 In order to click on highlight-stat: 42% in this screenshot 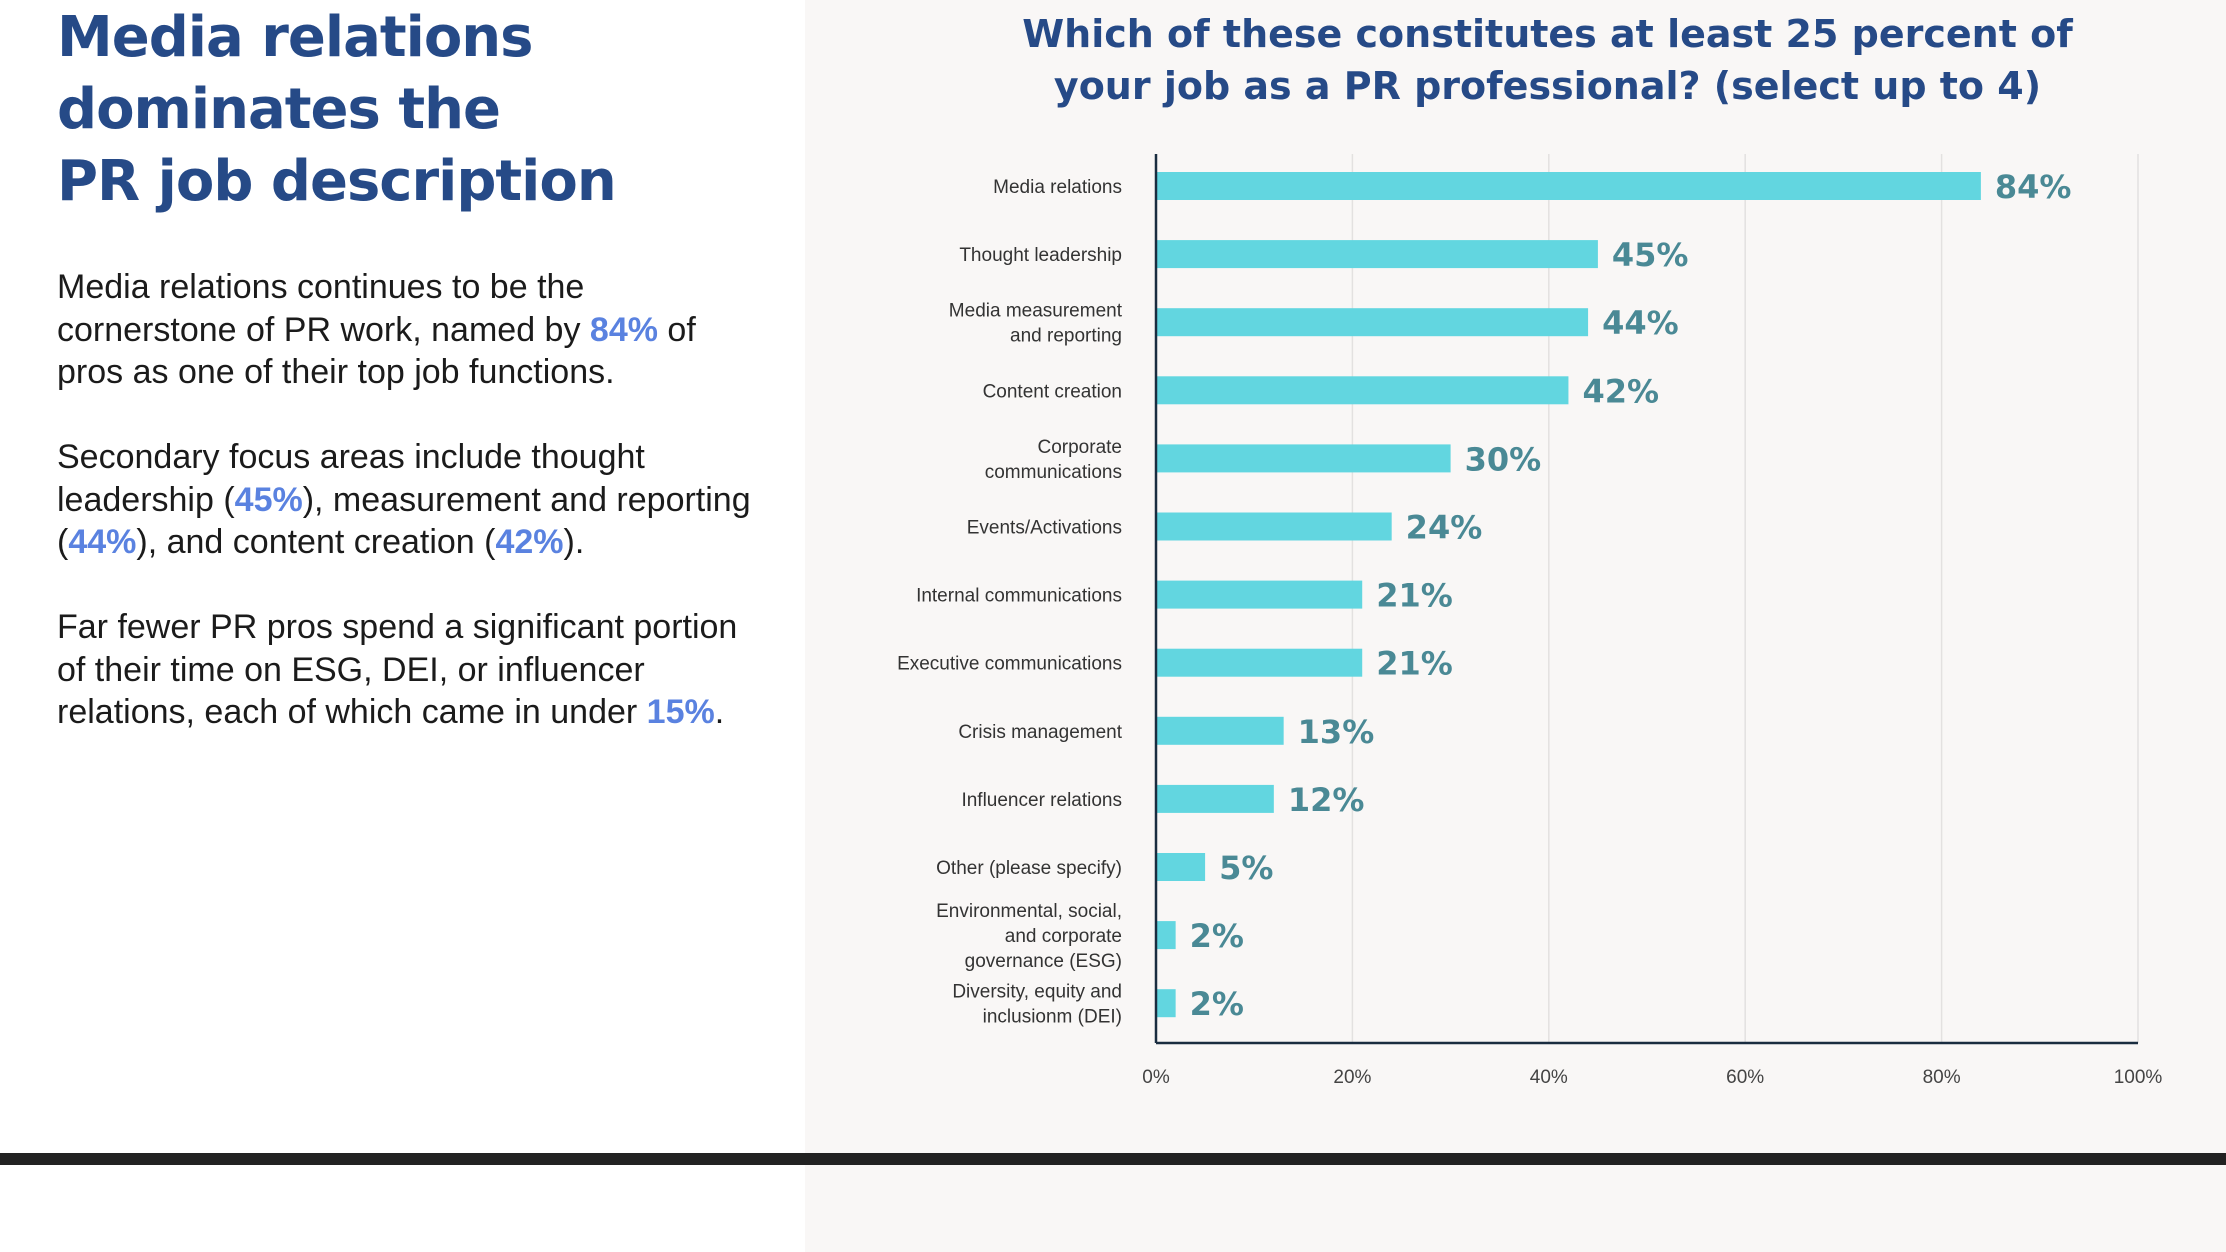, I will do `click(529, 542)`.